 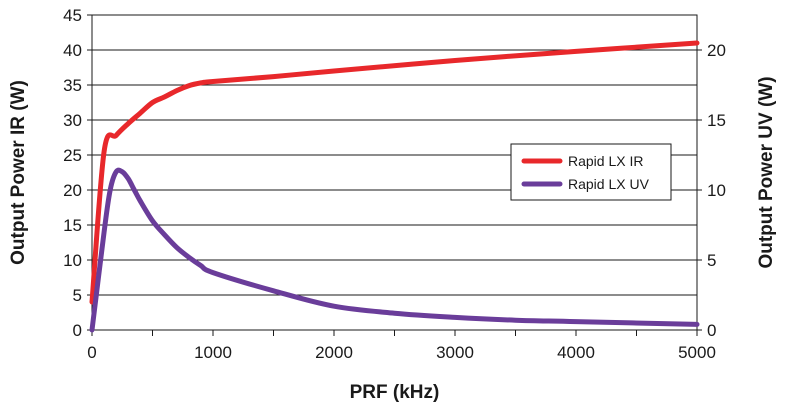 I want to click on legend-box, so click(x=591, y=172).